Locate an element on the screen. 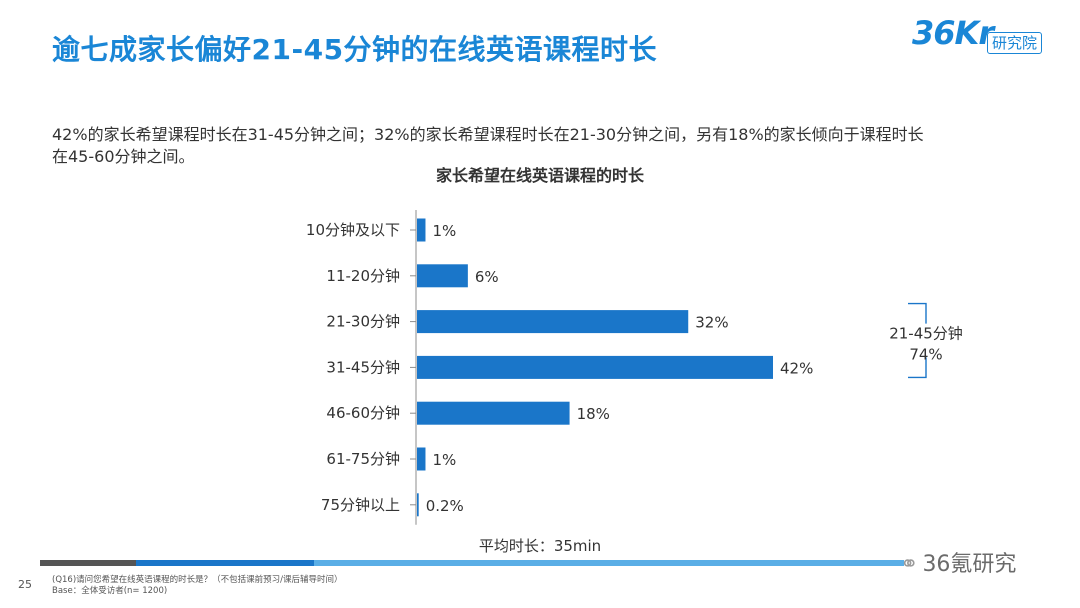  logo: 36Kr 研究院 is located at coordinates (986, 34).